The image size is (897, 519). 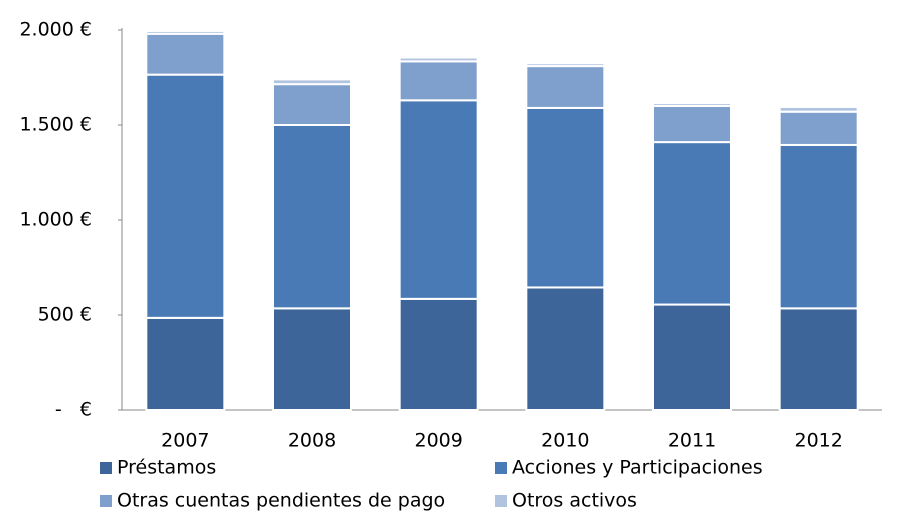 I want to click on legend-label: Otros activos, so click(x=574, y=501).